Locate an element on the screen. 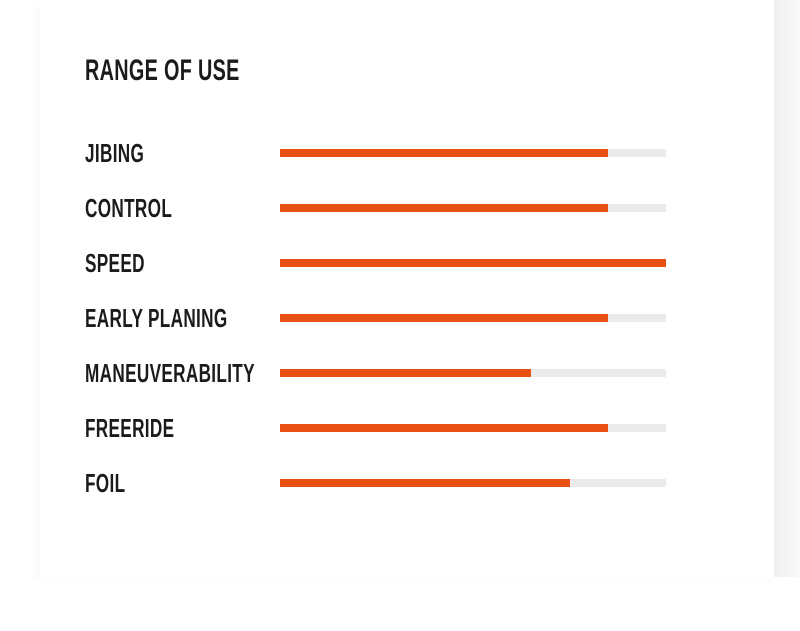  chart-row-control: CONTROL is located at coordinates (405, 208).